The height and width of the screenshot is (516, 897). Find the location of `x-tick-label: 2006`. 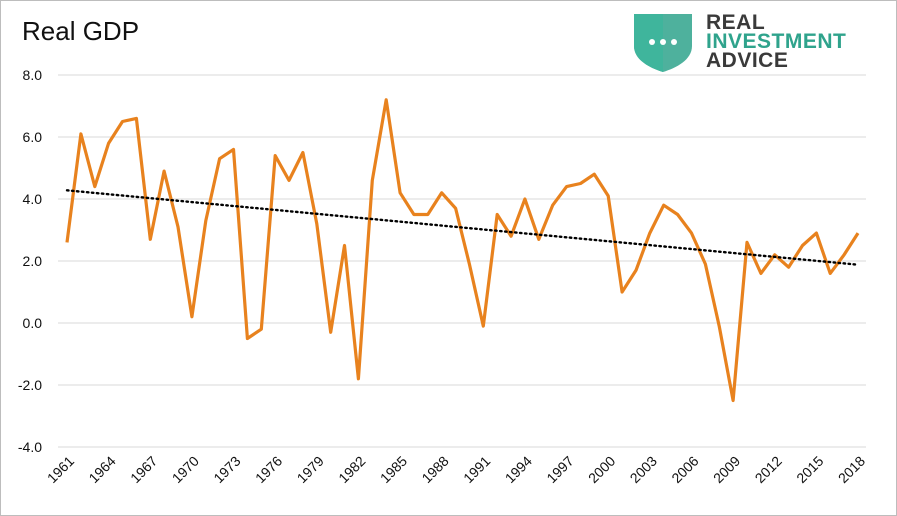

x-tick-label: 2006 is located at coordinates (684, 469).